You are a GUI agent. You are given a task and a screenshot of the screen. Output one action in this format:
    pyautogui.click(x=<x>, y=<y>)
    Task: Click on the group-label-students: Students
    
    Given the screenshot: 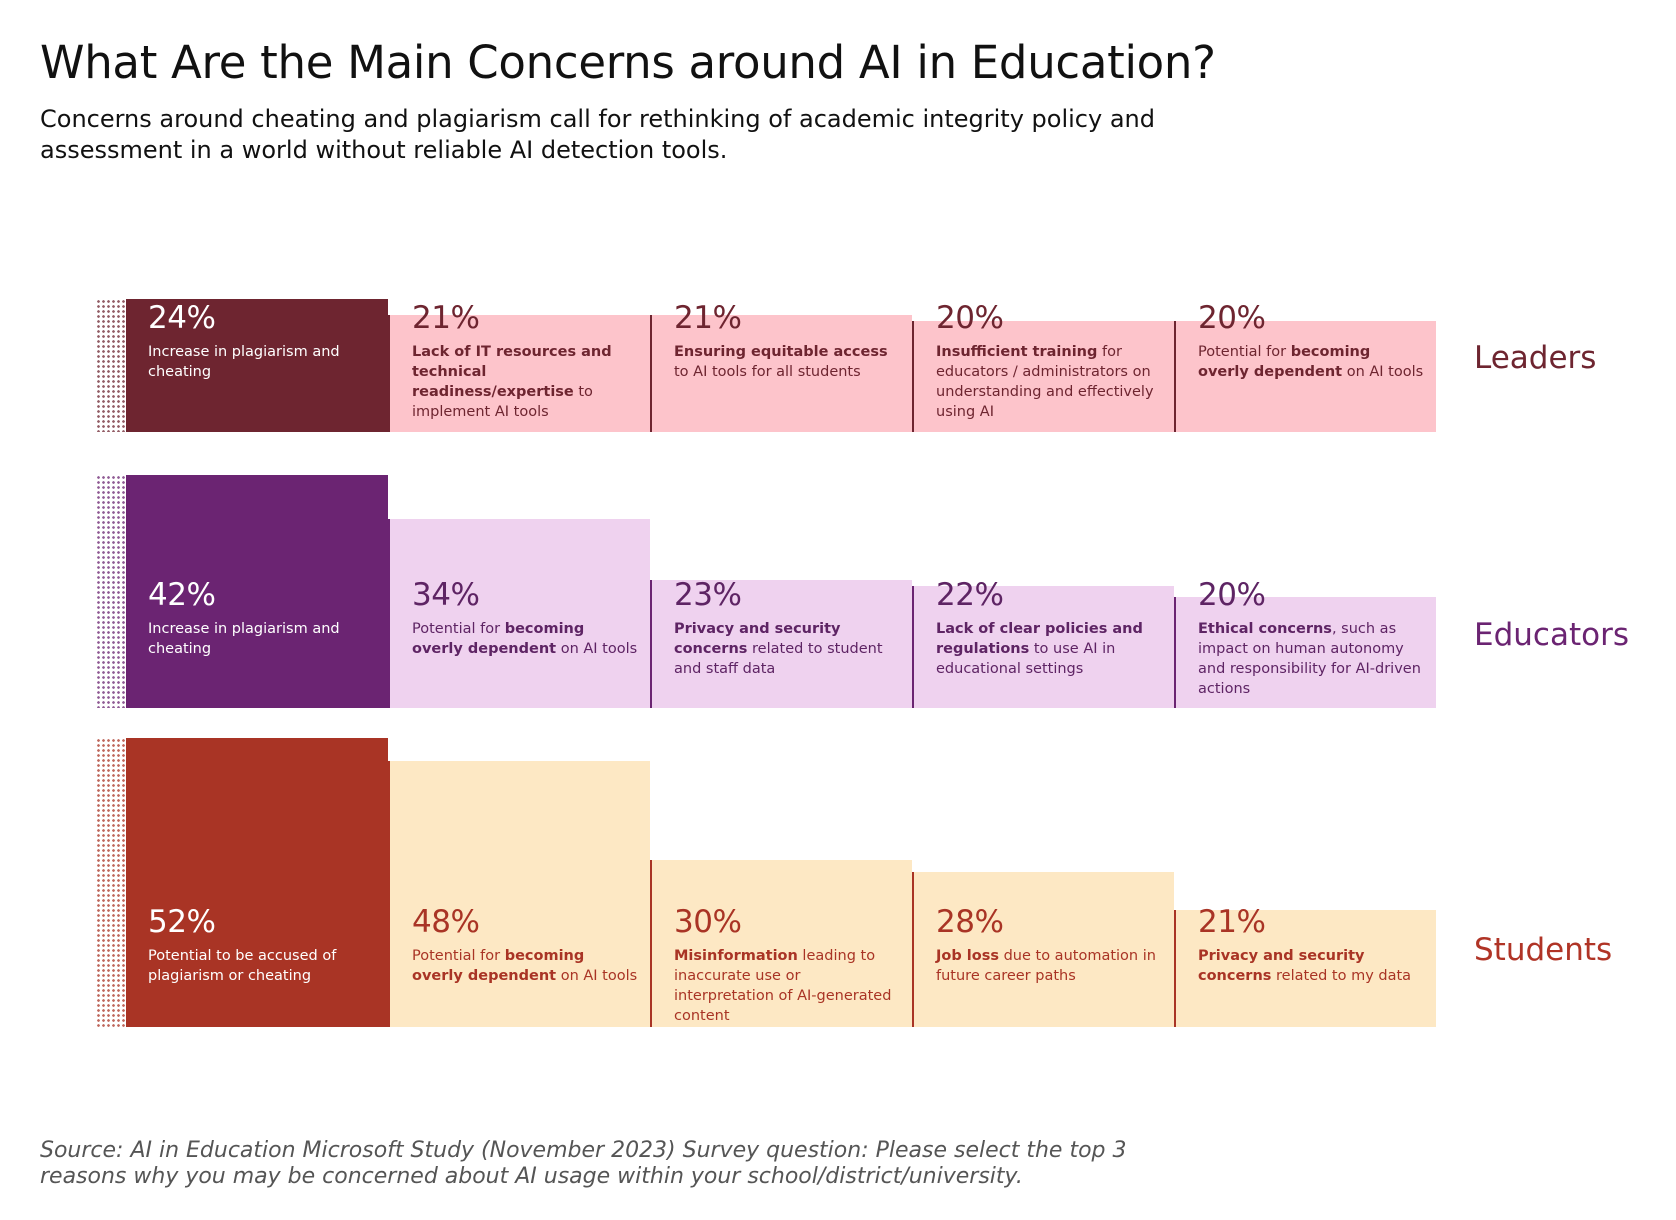 What is the action you would take?
    pyautogui.click(x=1543, y=950)
    